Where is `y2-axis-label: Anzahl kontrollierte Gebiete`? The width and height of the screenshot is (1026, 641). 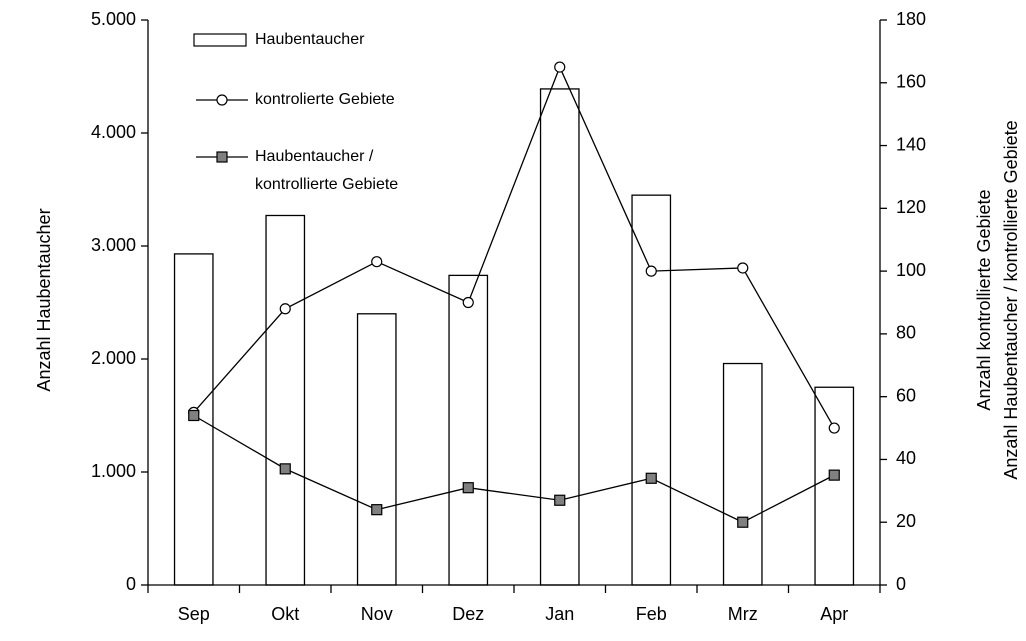
y2-axis-label: Anzahl kontrollierte Gebiete is located at coordinates (984, 299).